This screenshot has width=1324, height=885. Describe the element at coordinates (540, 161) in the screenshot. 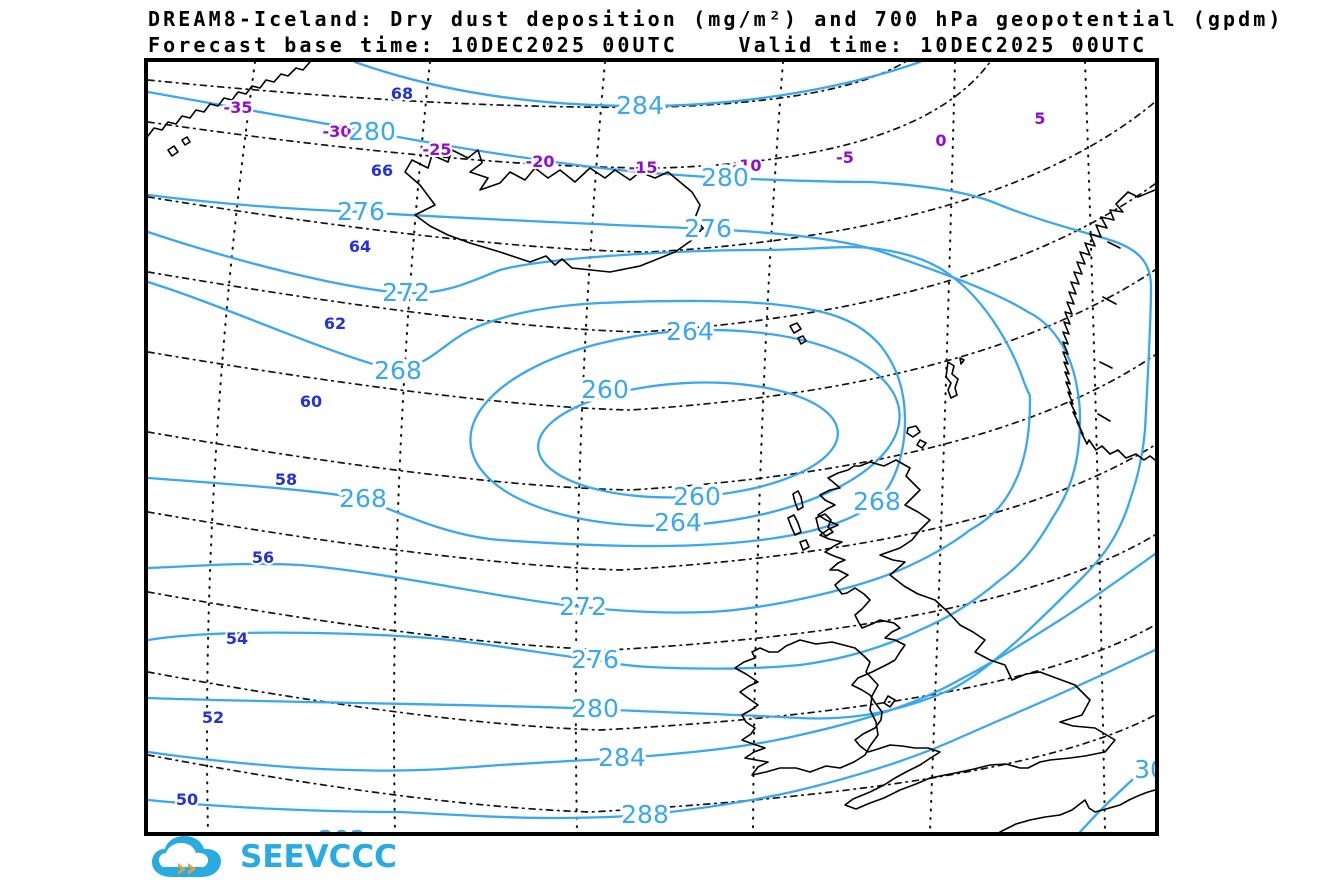

I see `longitude-label: -20` at that location.